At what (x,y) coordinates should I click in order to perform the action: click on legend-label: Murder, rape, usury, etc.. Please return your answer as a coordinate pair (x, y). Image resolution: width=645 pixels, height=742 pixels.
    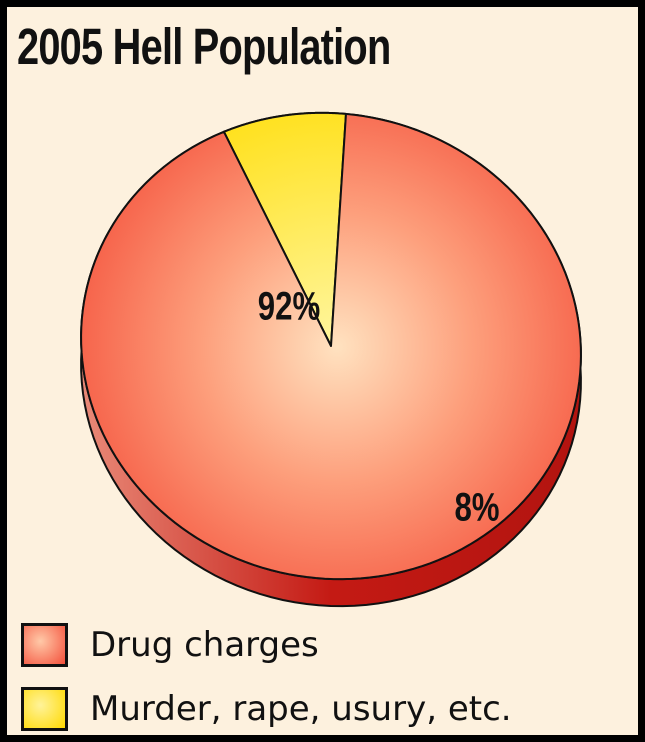
    Looking at the image, I should click on (301, 709).